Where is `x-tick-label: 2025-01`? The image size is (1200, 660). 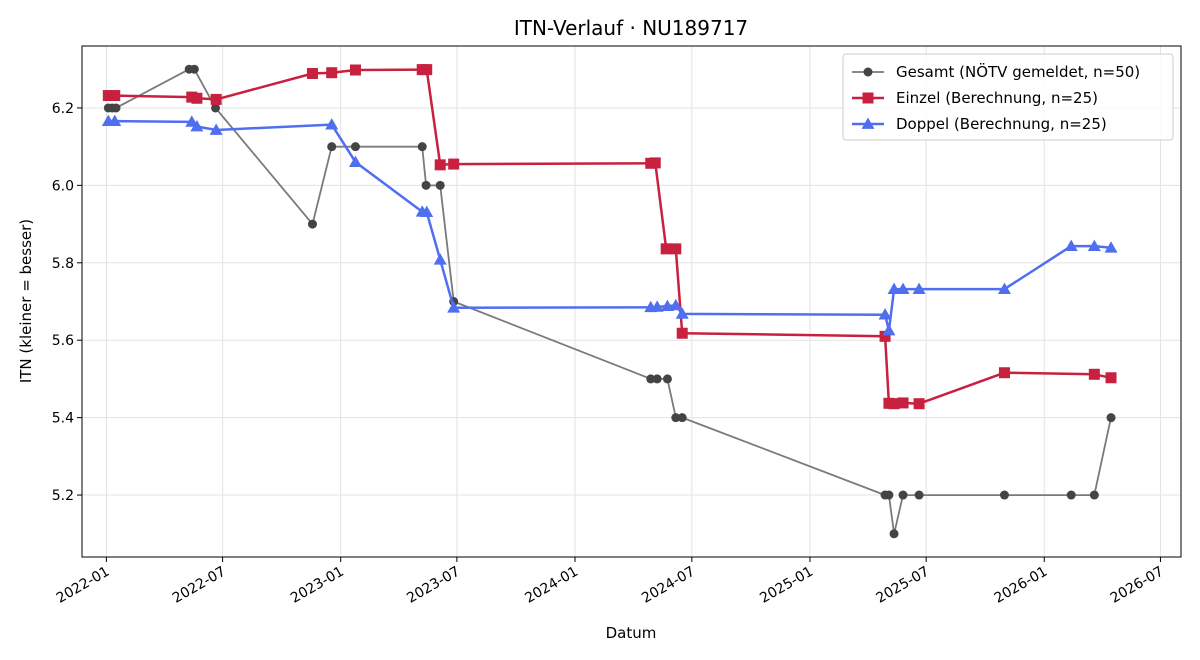 x-tick-label: 2025-01 is located at coordinates (786, 585).